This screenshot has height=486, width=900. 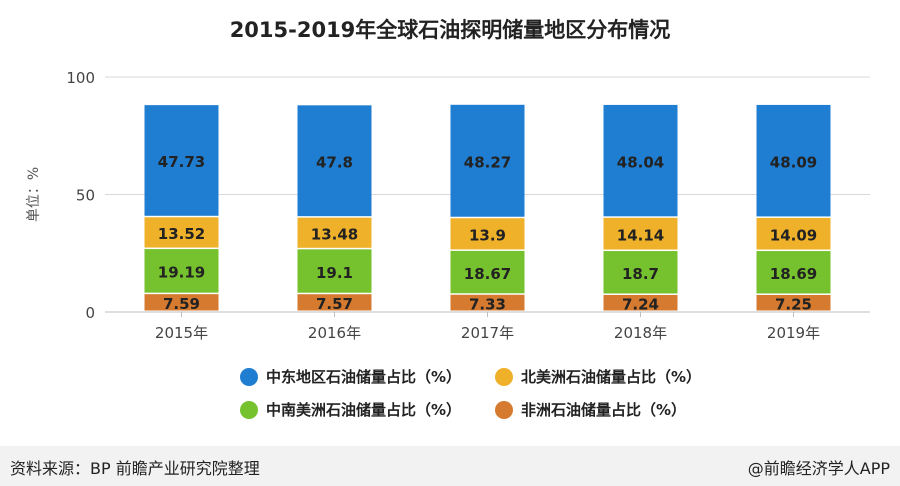 I want to click on x-tick-label-0: 2015年, so click(x=181, y=333).